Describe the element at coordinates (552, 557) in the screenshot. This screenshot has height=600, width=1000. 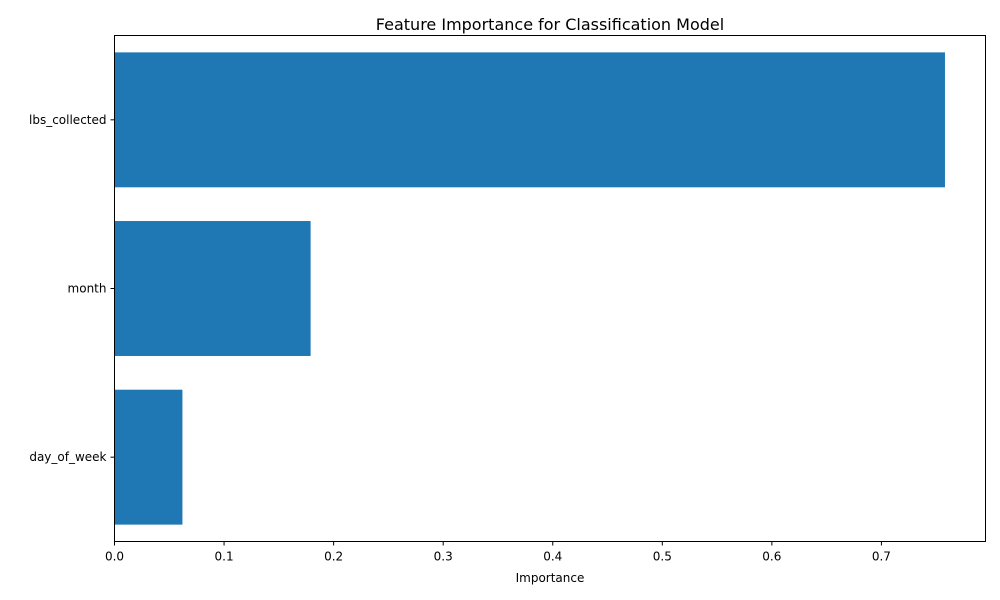
I see `x-tick-label: 0.4` at that location.